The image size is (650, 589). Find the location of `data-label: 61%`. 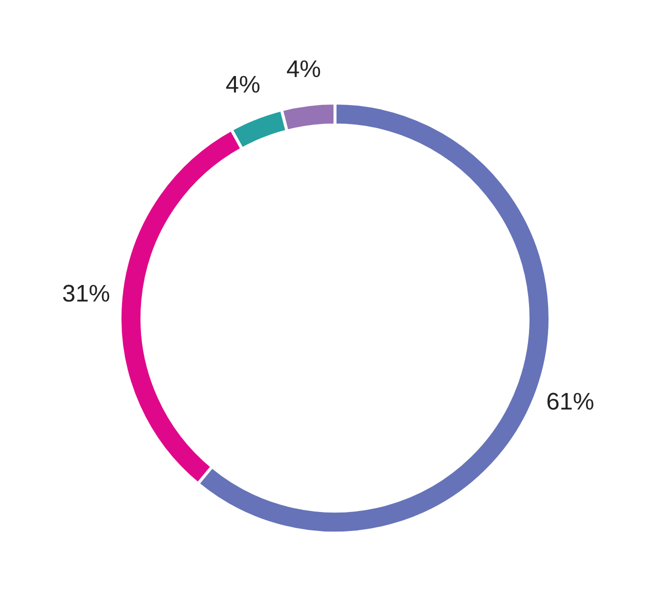

data-label: 61% is located at coordinates (570, 402).